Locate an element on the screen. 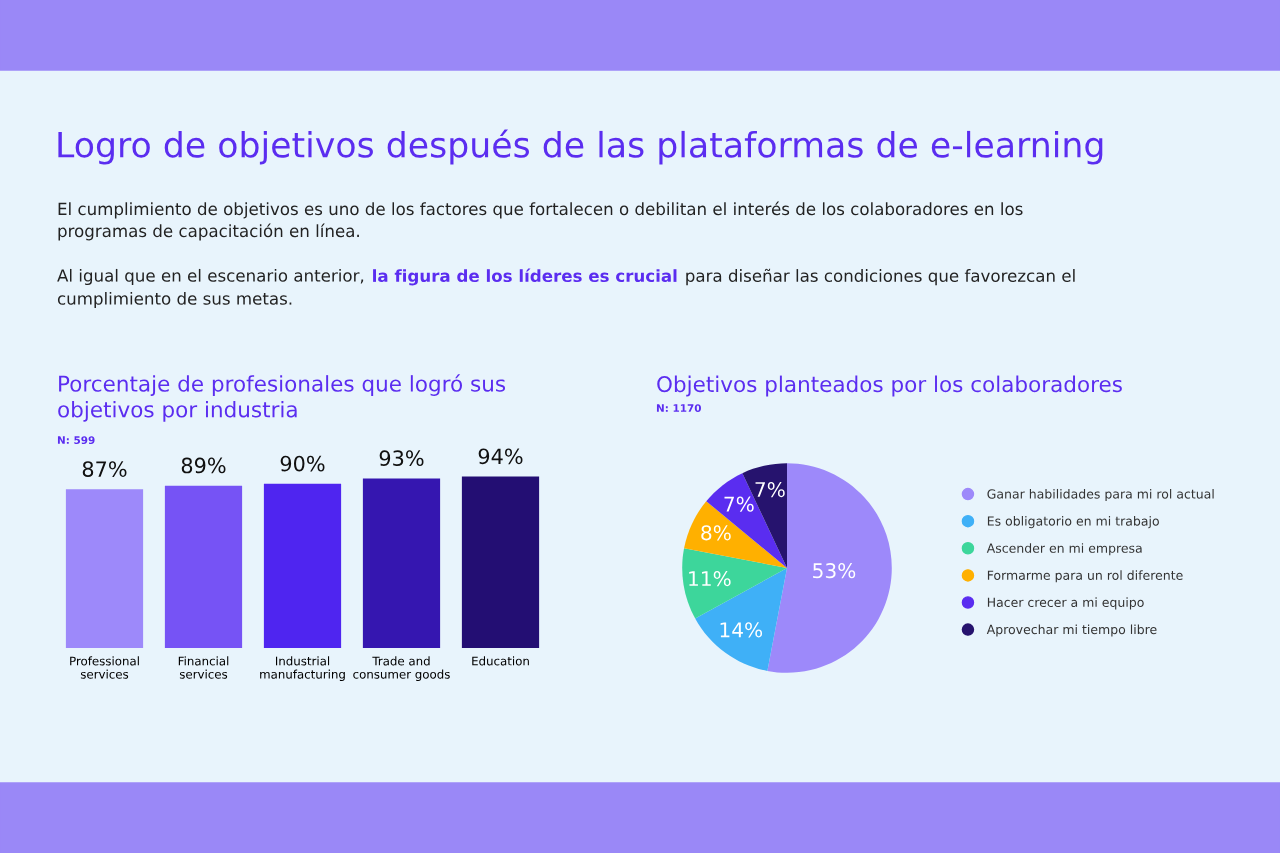  text: El cumplimiento de objetivos es uno de los factores que fortalecen o debilitan el interés de los colaboradores en los is located at coordinates (540, 210).